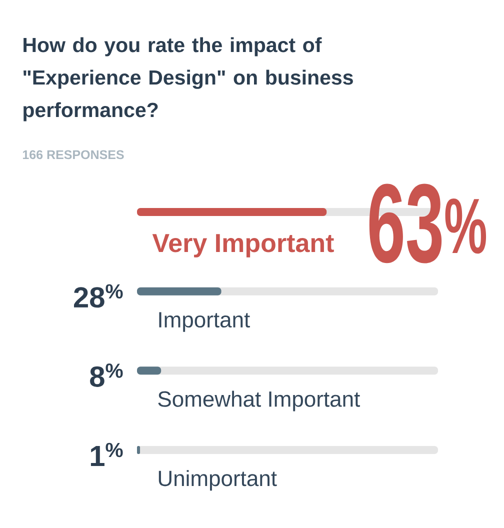 Image resolution: width=504 pixels, height=528 pixels. What do you see at coordinates (217, 480) in the screenshot?
I see `y-tick-label: Unimportant` at bounding box center [217, 480].